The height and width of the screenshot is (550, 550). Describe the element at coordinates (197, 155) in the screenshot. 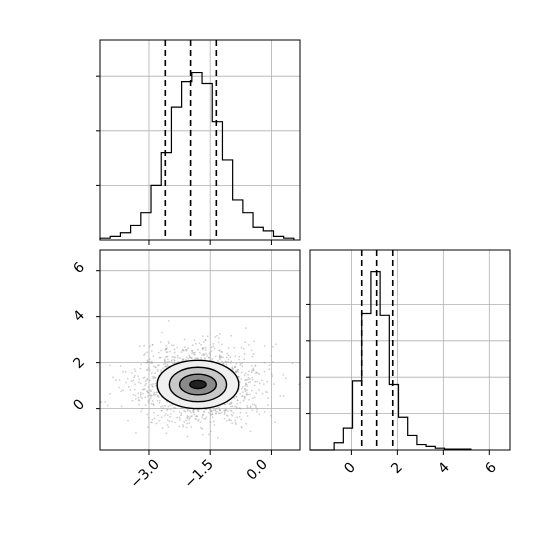

I see `histogram-step` at that location.